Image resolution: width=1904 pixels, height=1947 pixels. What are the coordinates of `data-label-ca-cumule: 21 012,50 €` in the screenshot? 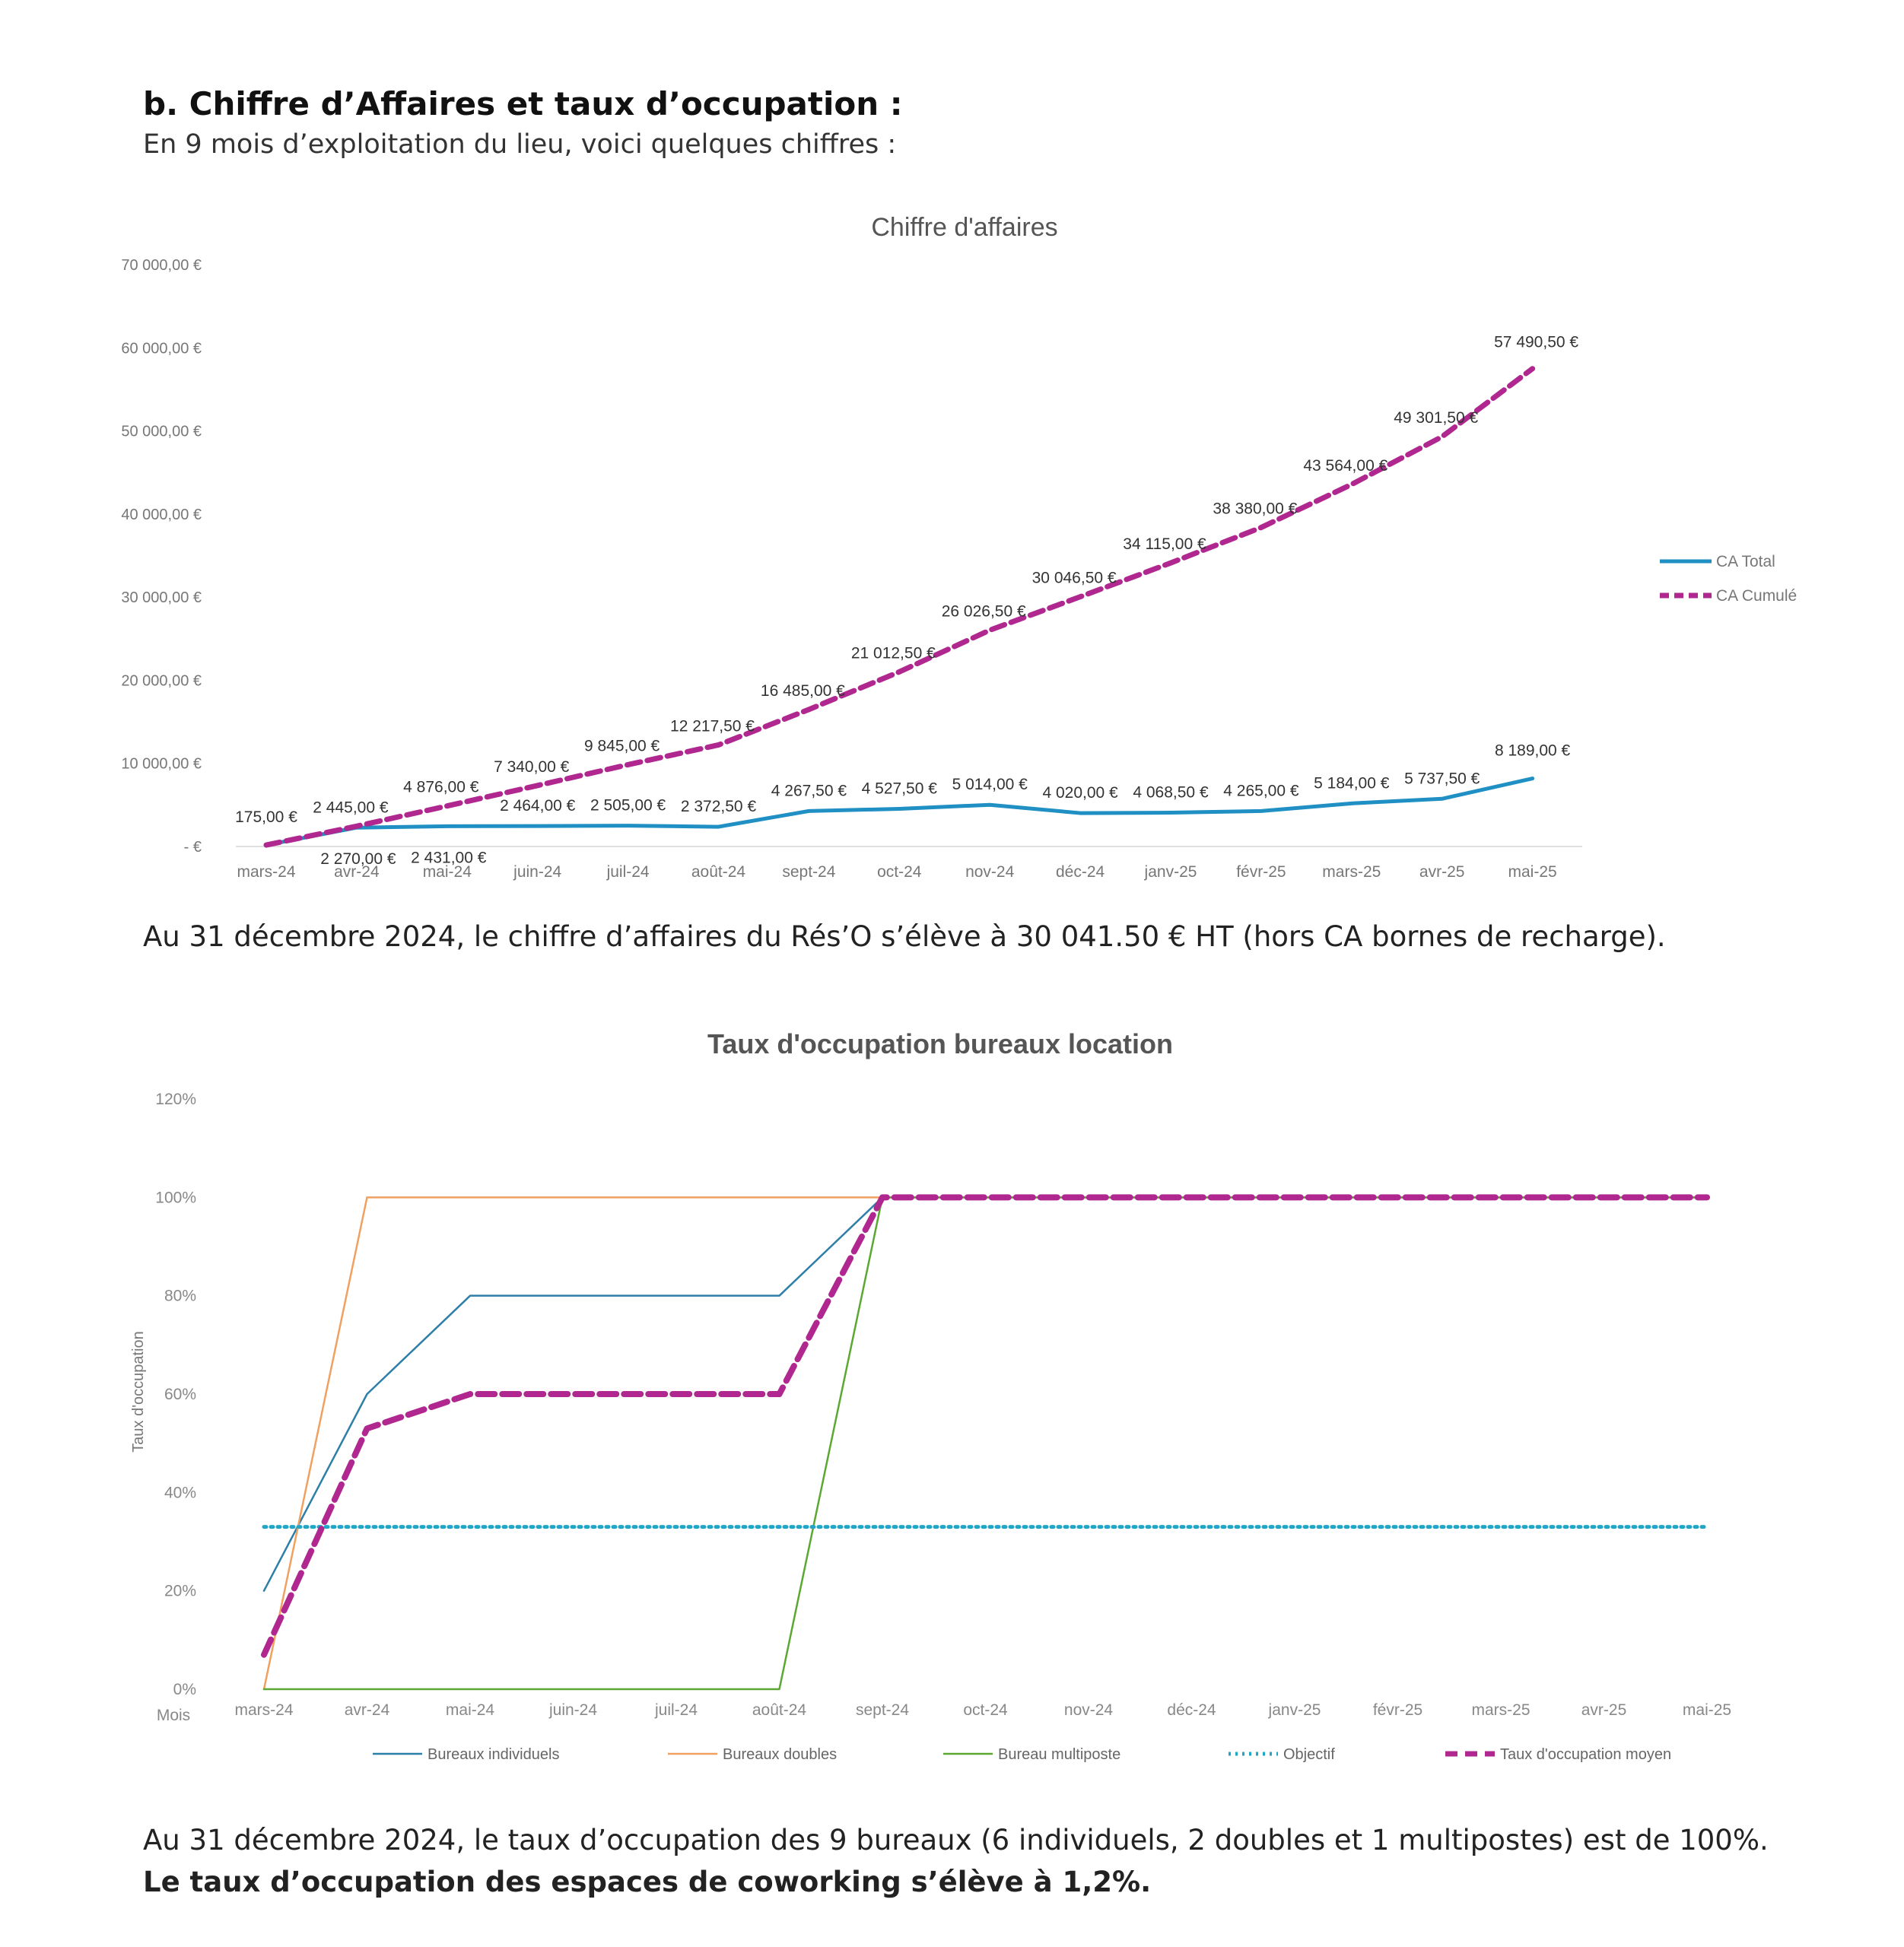 It's located at (893, 653).